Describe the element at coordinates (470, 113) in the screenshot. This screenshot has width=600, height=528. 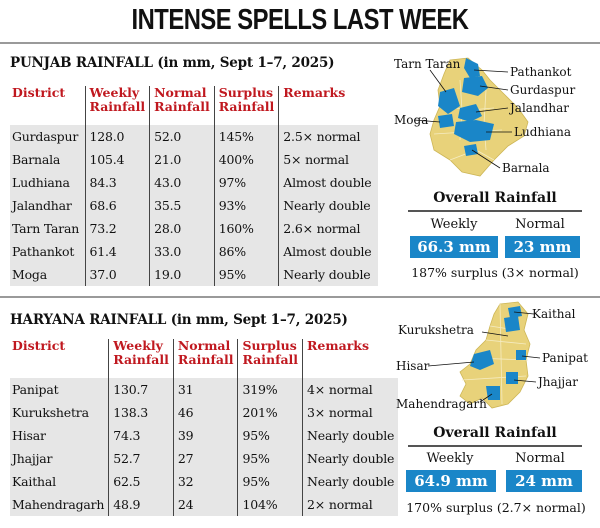
I see `jalandhar-district` at that location.